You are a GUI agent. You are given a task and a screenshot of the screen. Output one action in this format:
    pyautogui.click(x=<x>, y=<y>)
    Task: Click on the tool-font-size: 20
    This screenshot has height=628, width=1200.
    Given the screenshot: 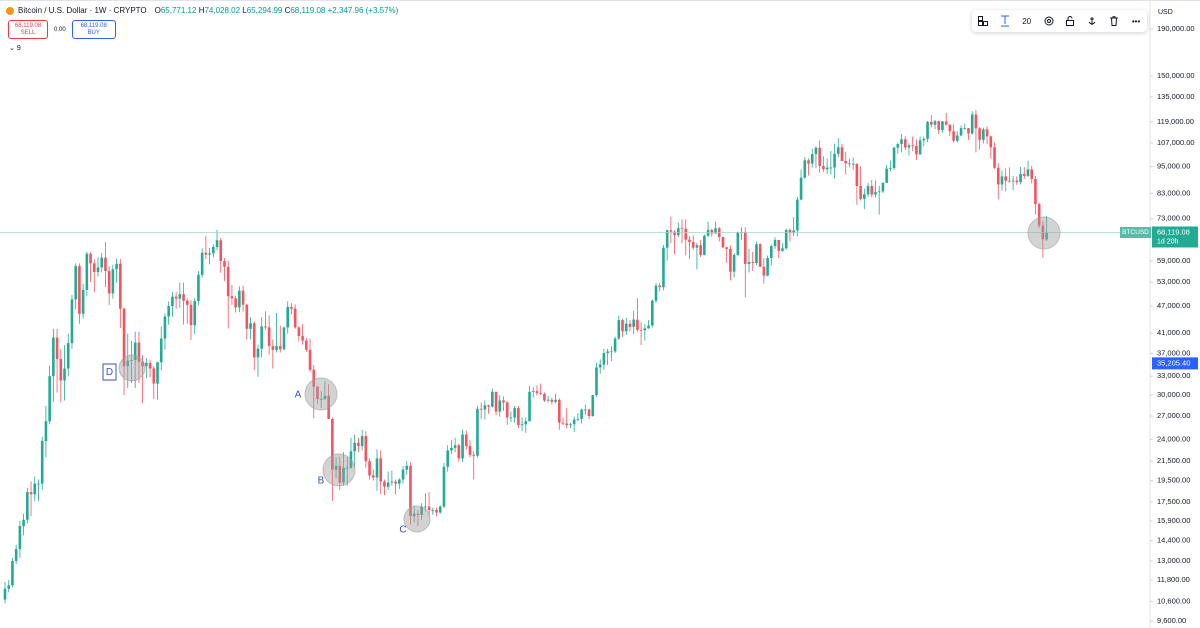 What is the action you would take?
    pyautogui.click(x=1027, y=21)
    